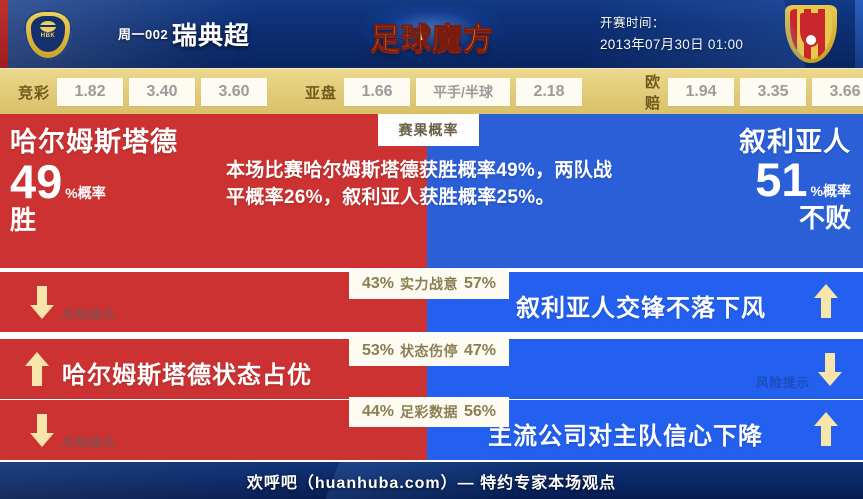 The height and width of the screenshot is (499, 863). Describe the element at coordinates (431, 483) in the screenshot. I see `footer-text: 欢呼吧（huanhuba.com）— 特约专家本场观点` at that location.